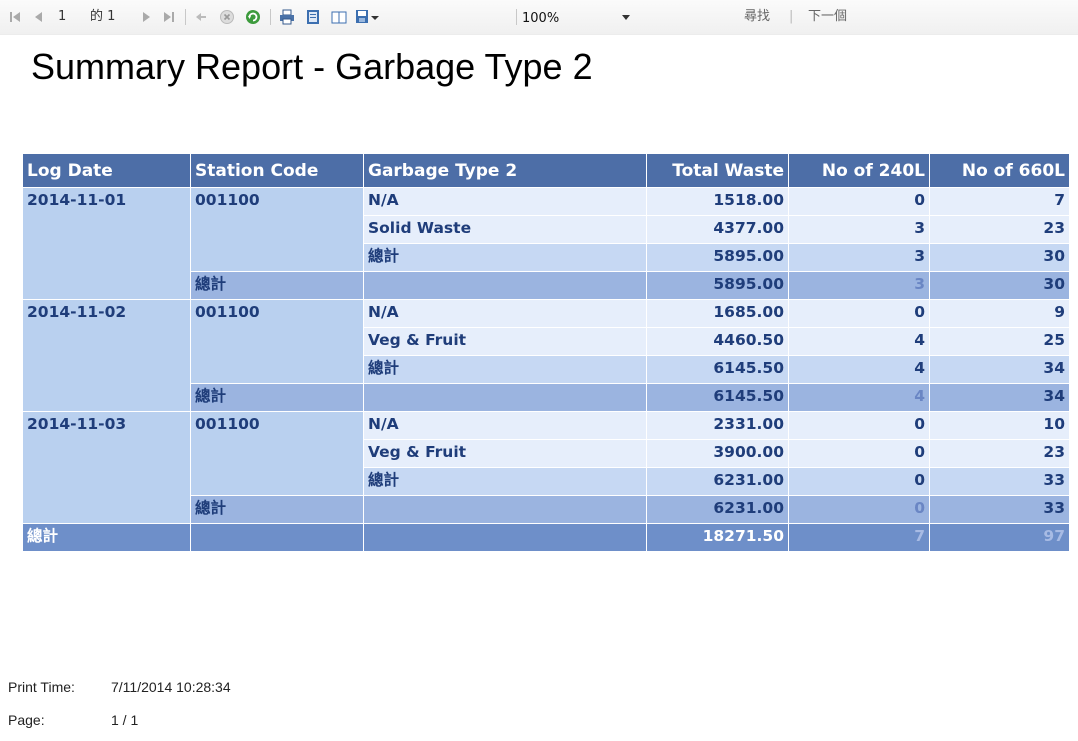 The width and height of the screenshot is (1078, 741). I want to click on subtotal-no-240l: 3, so click(859, 257).